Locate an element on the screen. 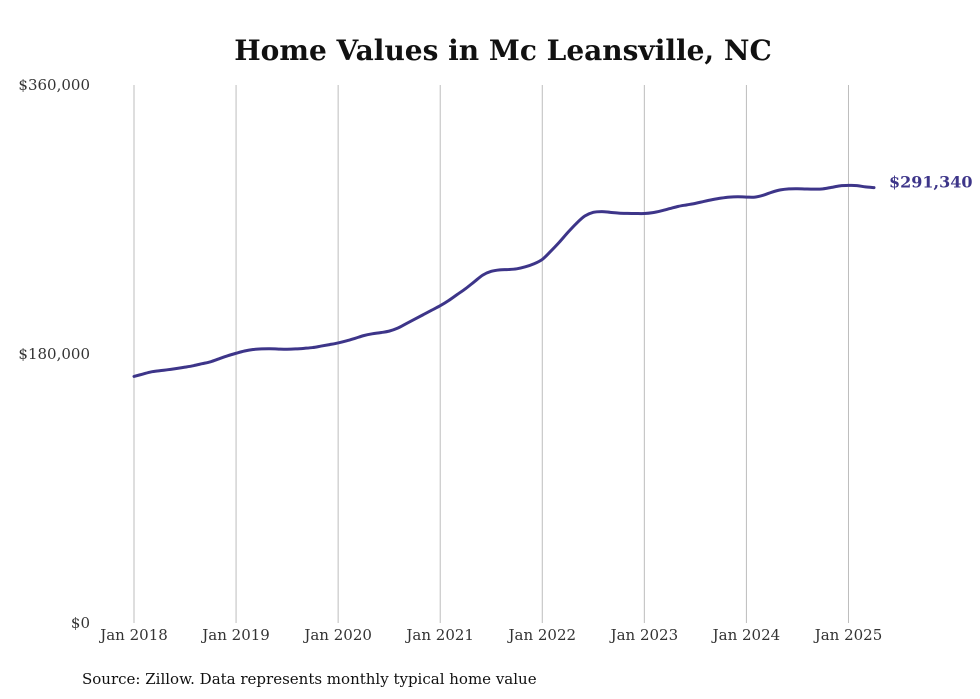  x-tick-label: Jan 2022 is located at coordinates (541, 635).